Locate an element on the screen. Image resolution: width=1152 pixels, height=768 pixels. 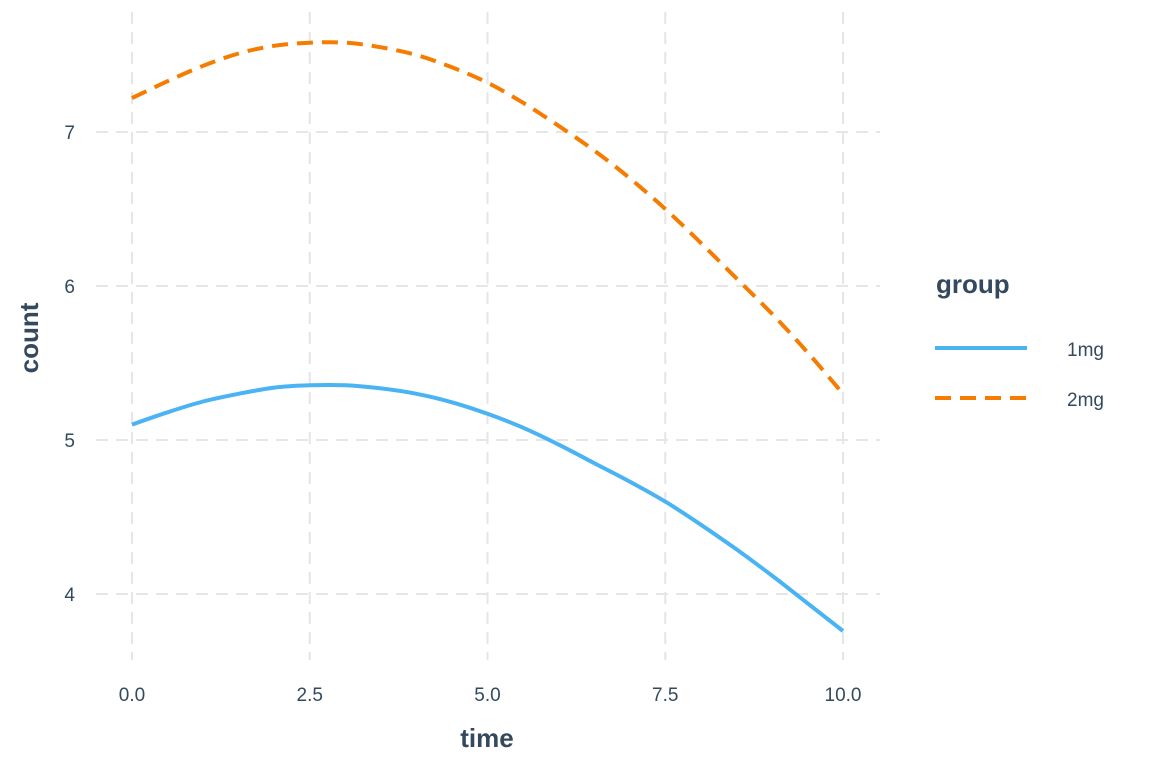
legend-label-1mg: 1mg is located at coordinates (1085, 350).